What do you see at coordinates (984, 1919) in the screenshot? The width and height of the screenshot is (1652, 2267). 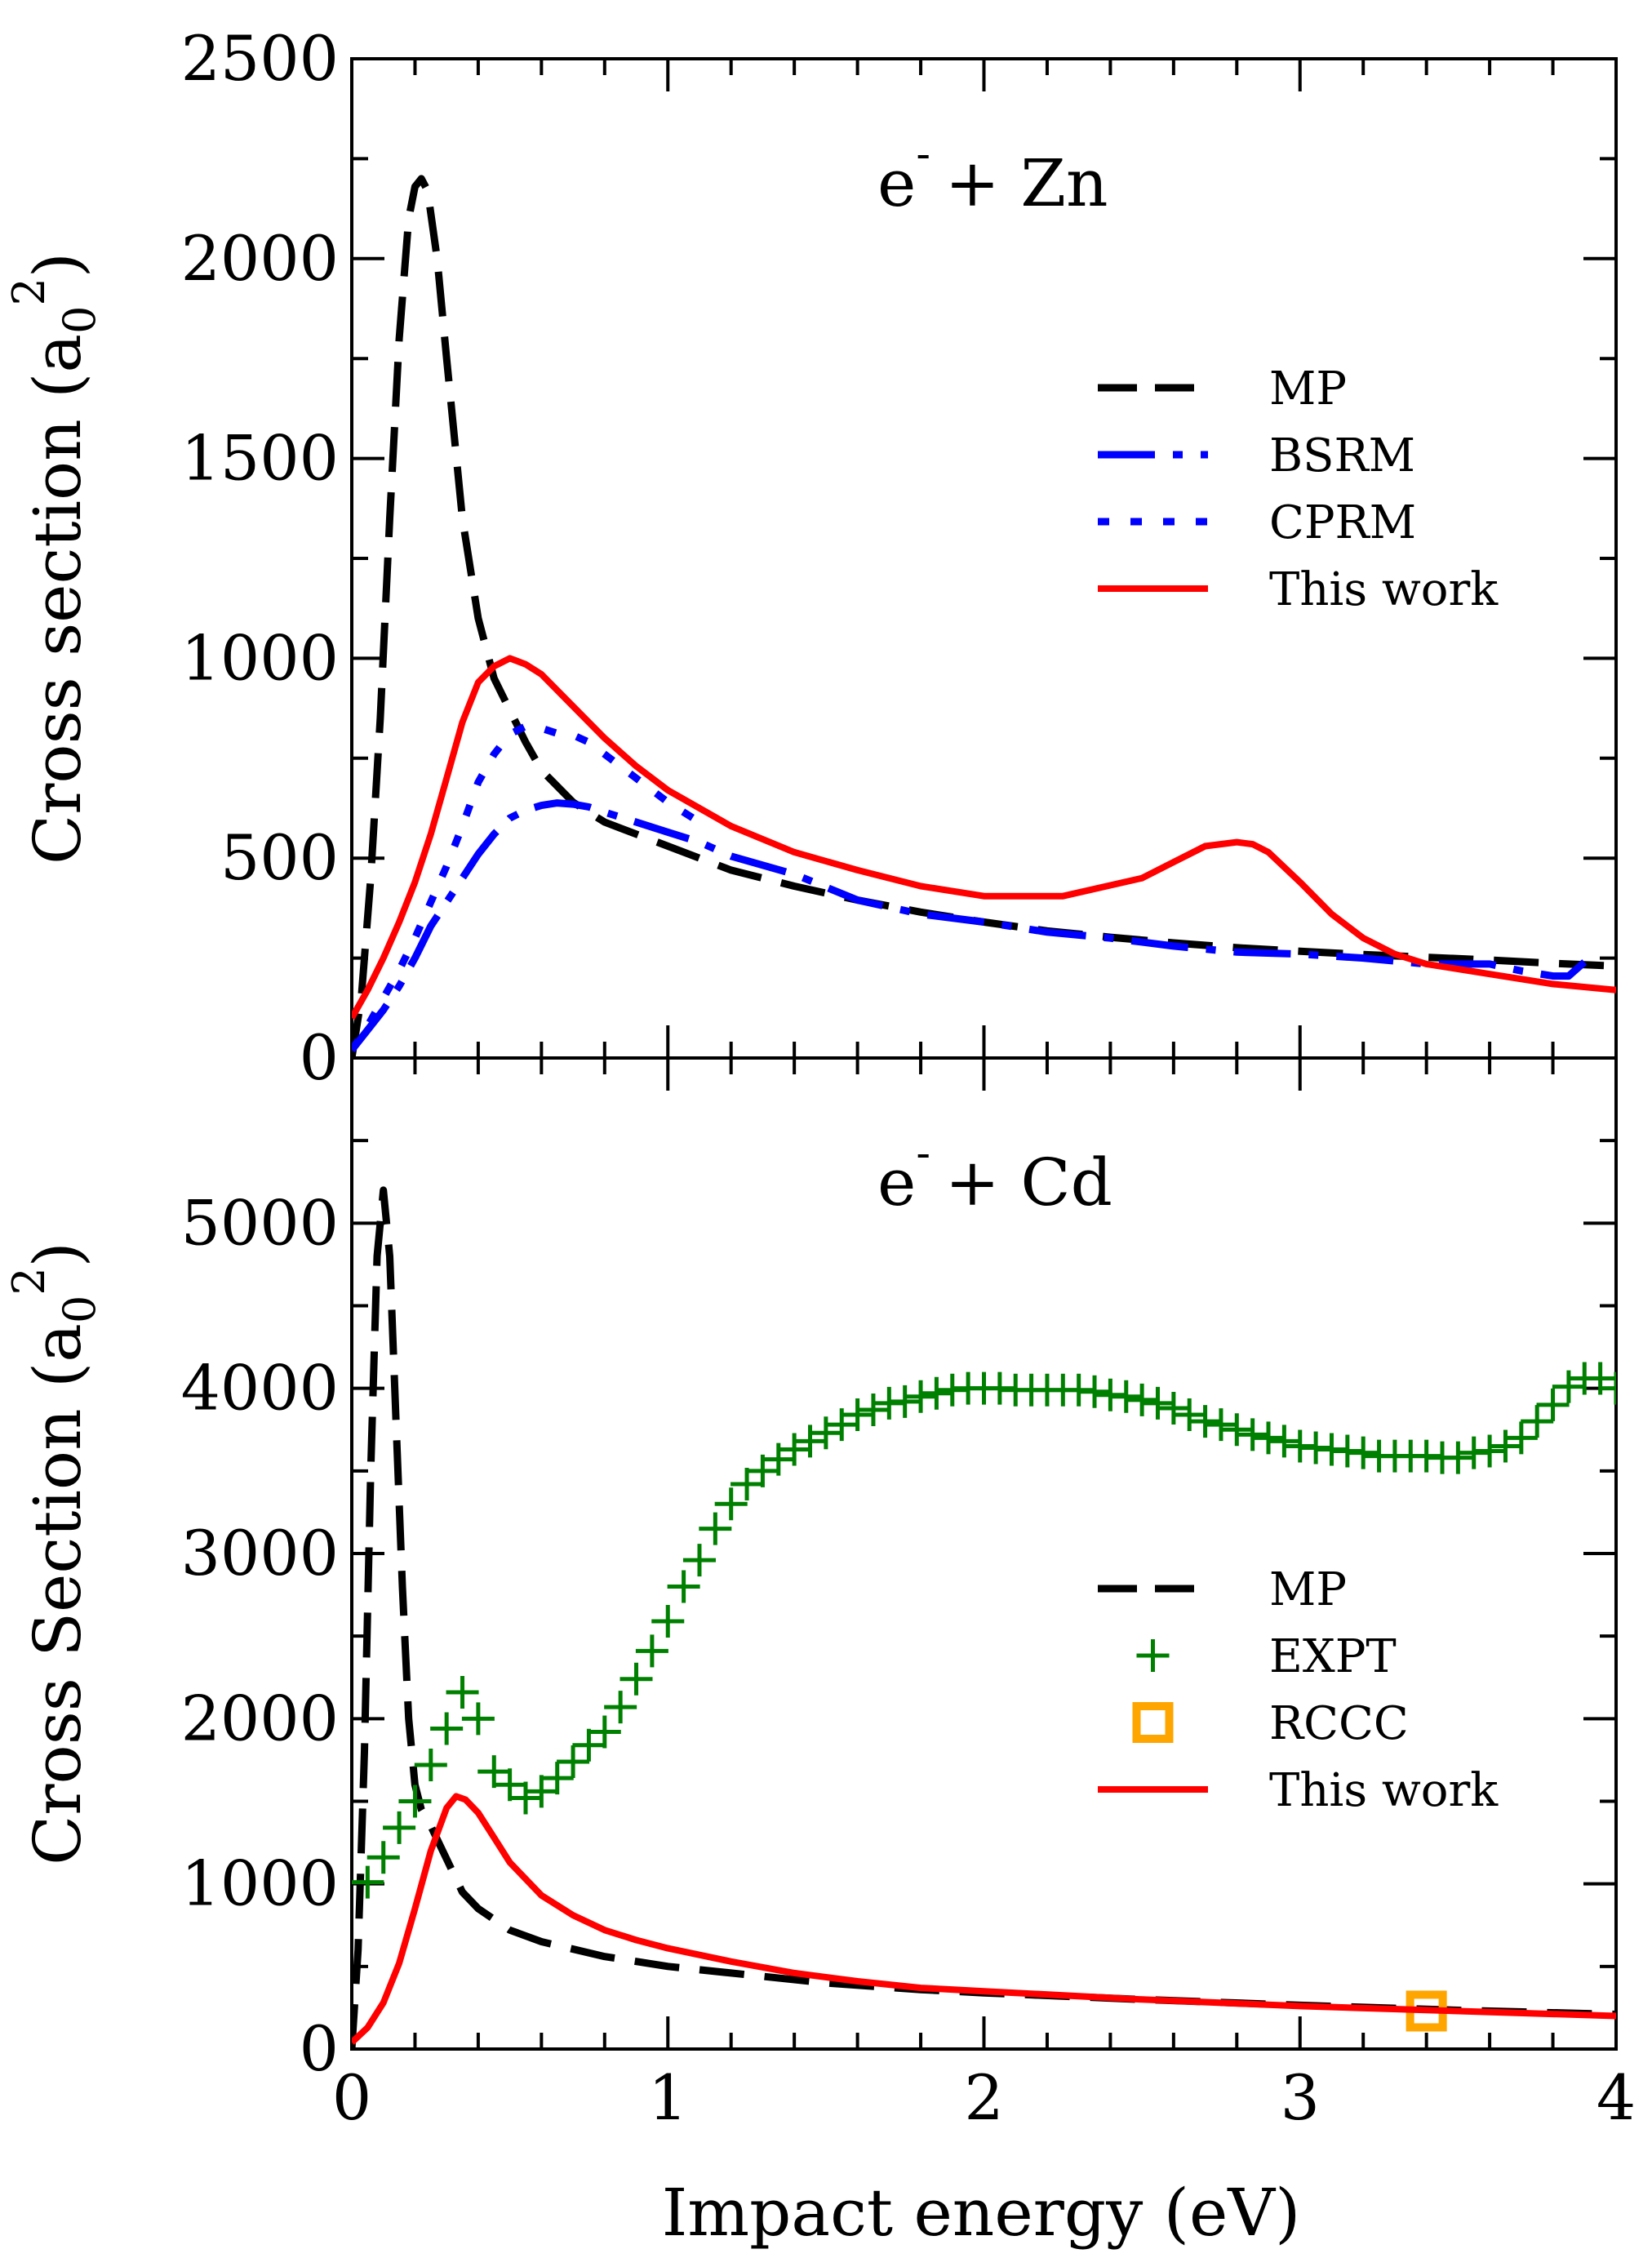 I see `series-this-work-line-cd` at bounding box center [984, 1919].